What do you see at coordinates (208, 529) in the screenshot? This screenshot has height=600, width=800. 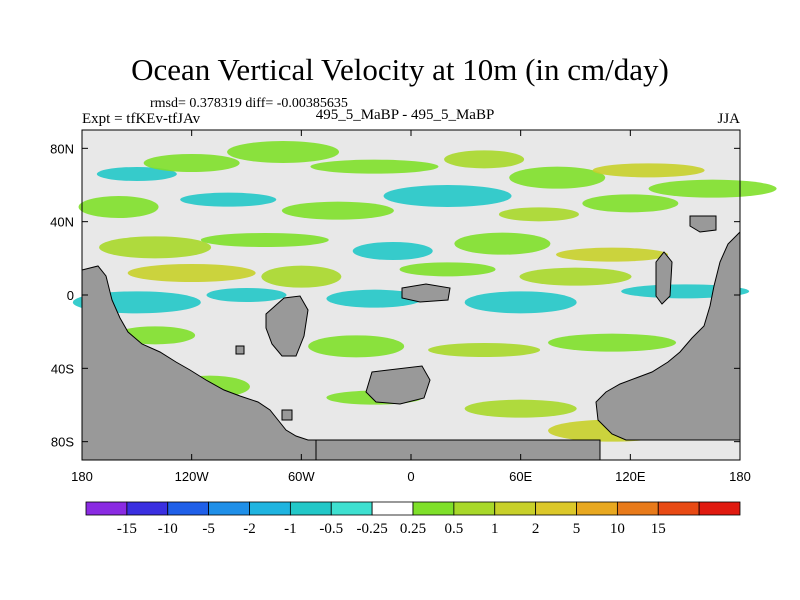 I see `colorbar-label: -5` at bounding box center [208, 529].